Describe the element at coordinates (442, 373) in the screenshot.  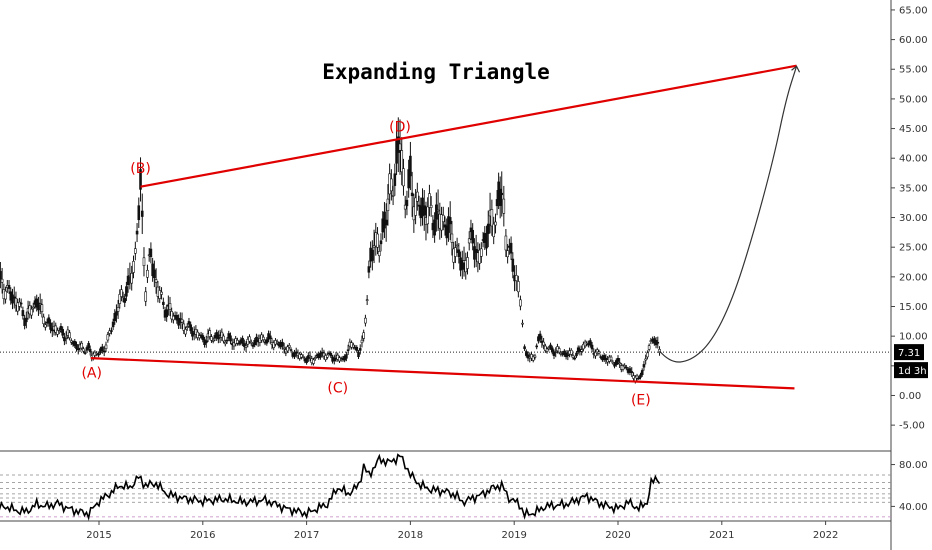
I see `lower-trendline` at that location.